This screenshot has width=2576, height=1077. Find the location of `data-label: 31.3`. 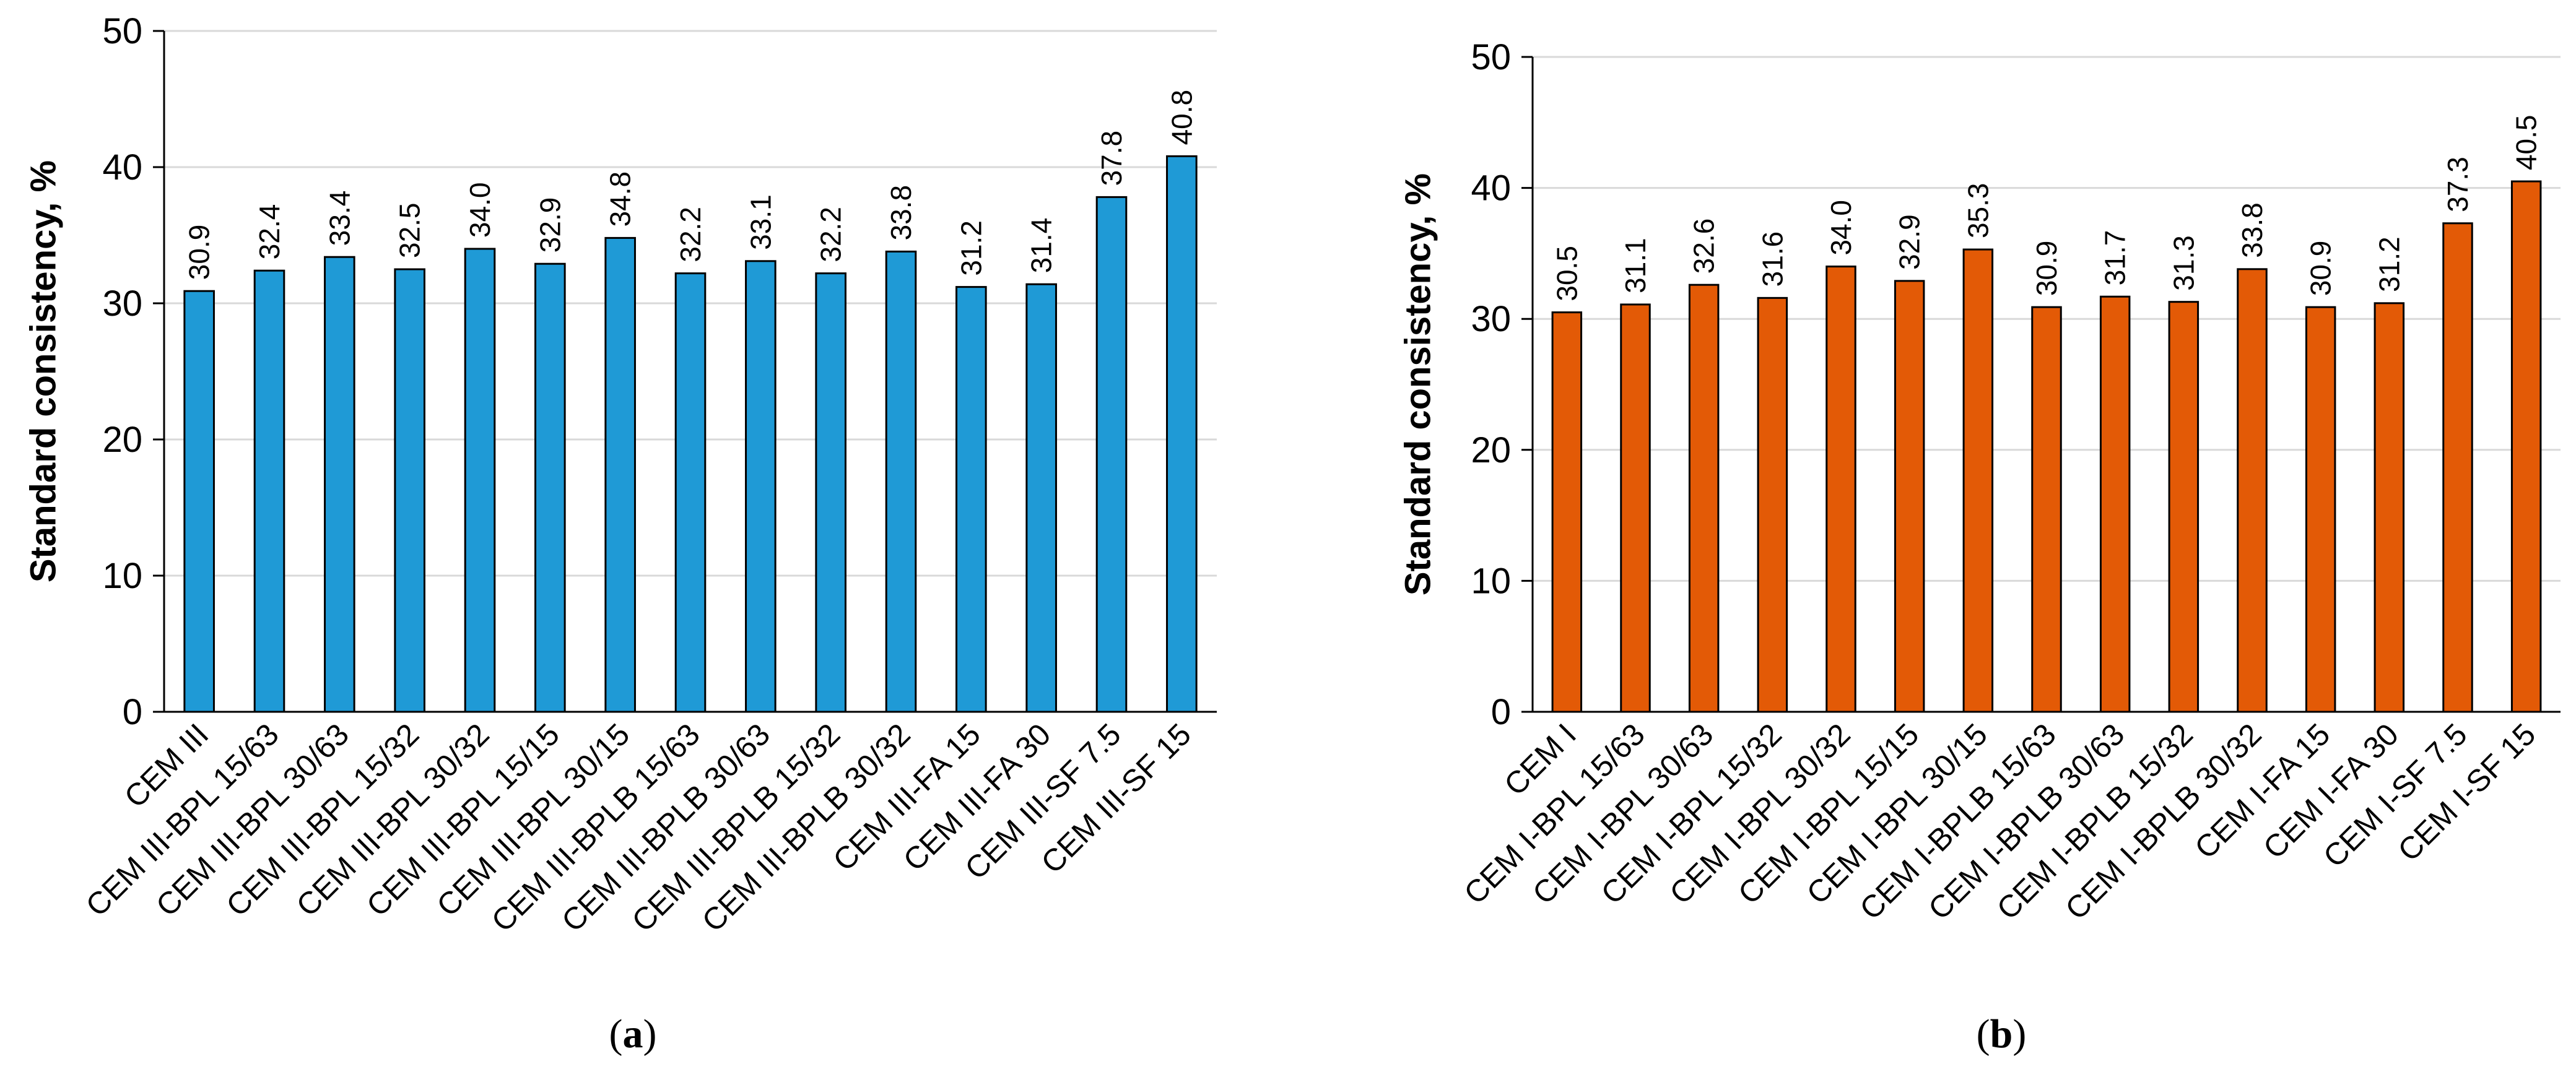

data-label: 31.3 is located at coordinates (2183, 263).